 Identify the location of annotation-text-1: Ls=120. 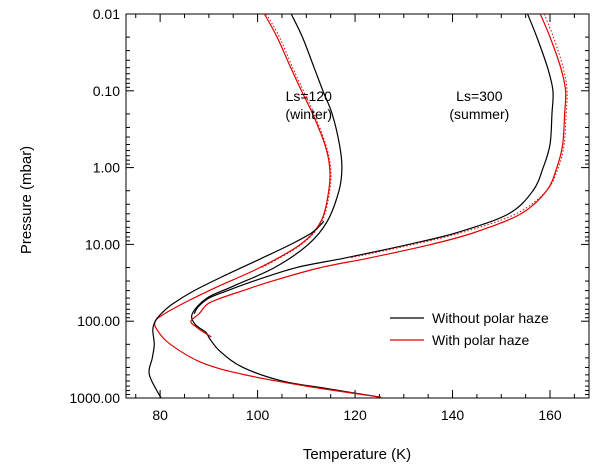
(309, 96).